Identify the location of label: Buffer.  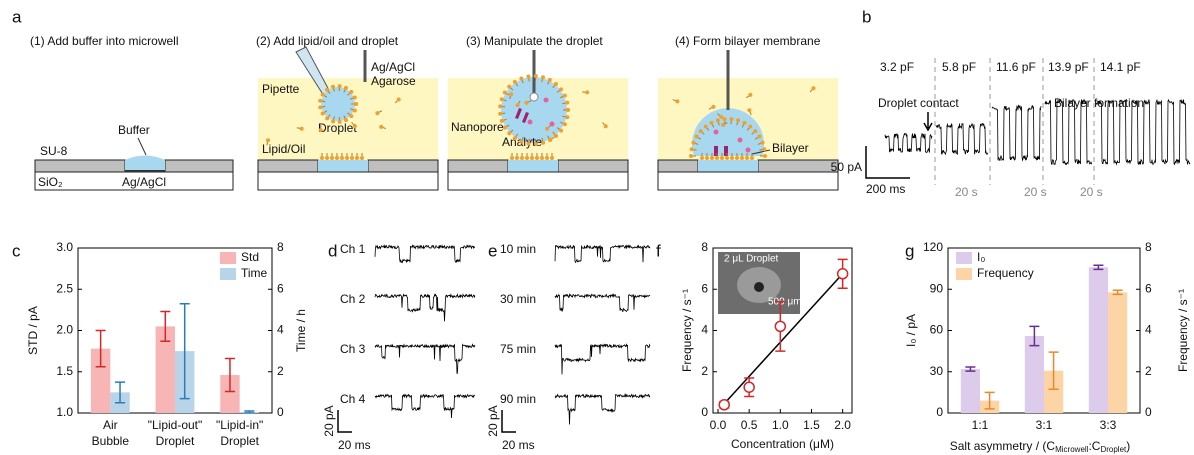
(134, 130).